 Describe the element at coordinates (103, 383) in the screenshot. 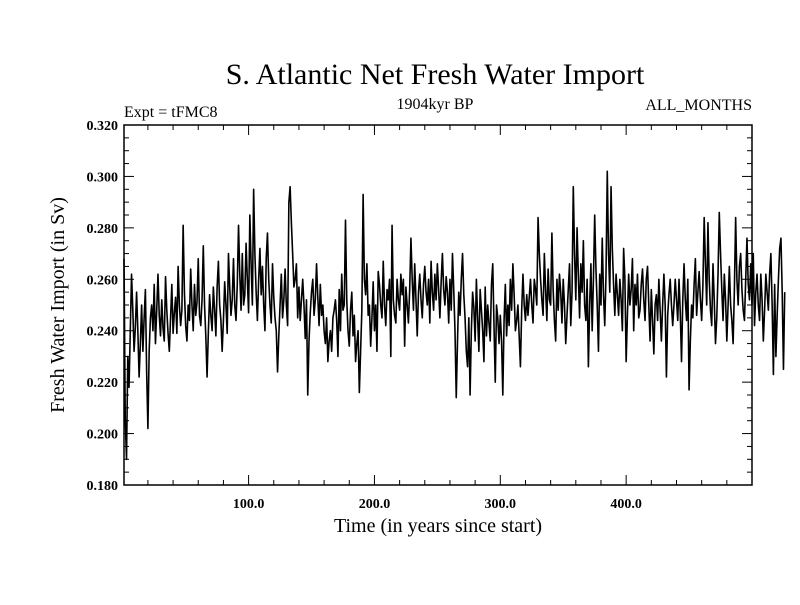

I see `y-tick-label: 0.220` at that location.